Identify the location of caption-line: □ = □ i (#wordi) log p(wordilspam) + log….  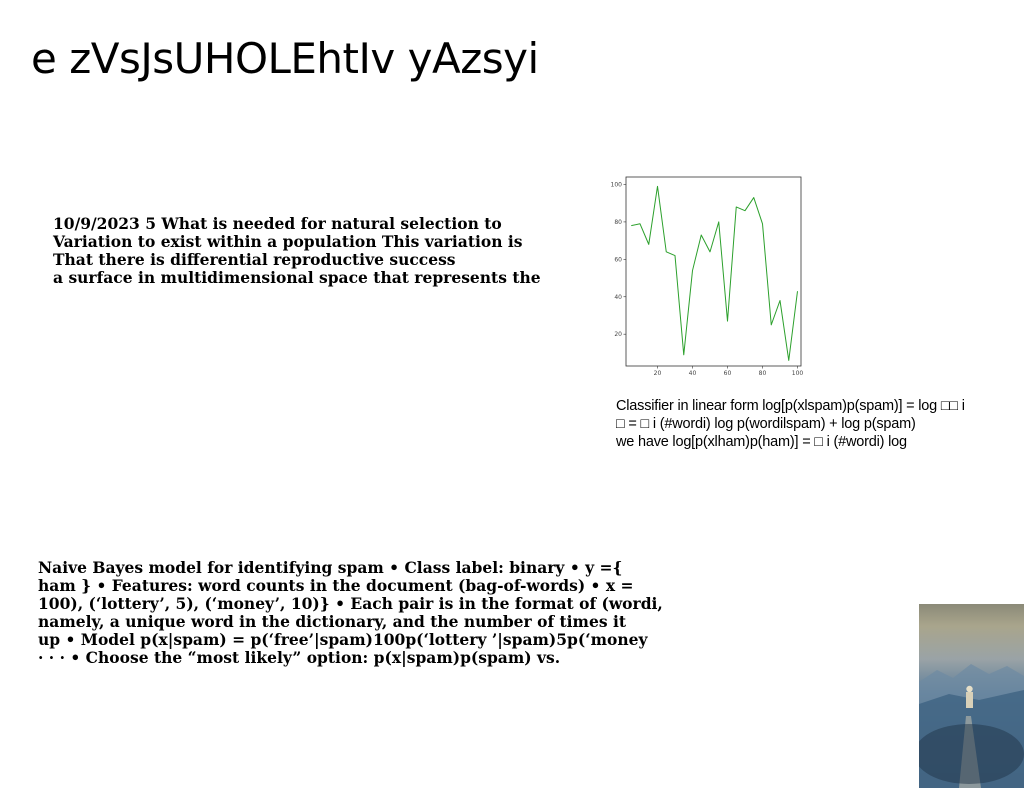
(766, 424).